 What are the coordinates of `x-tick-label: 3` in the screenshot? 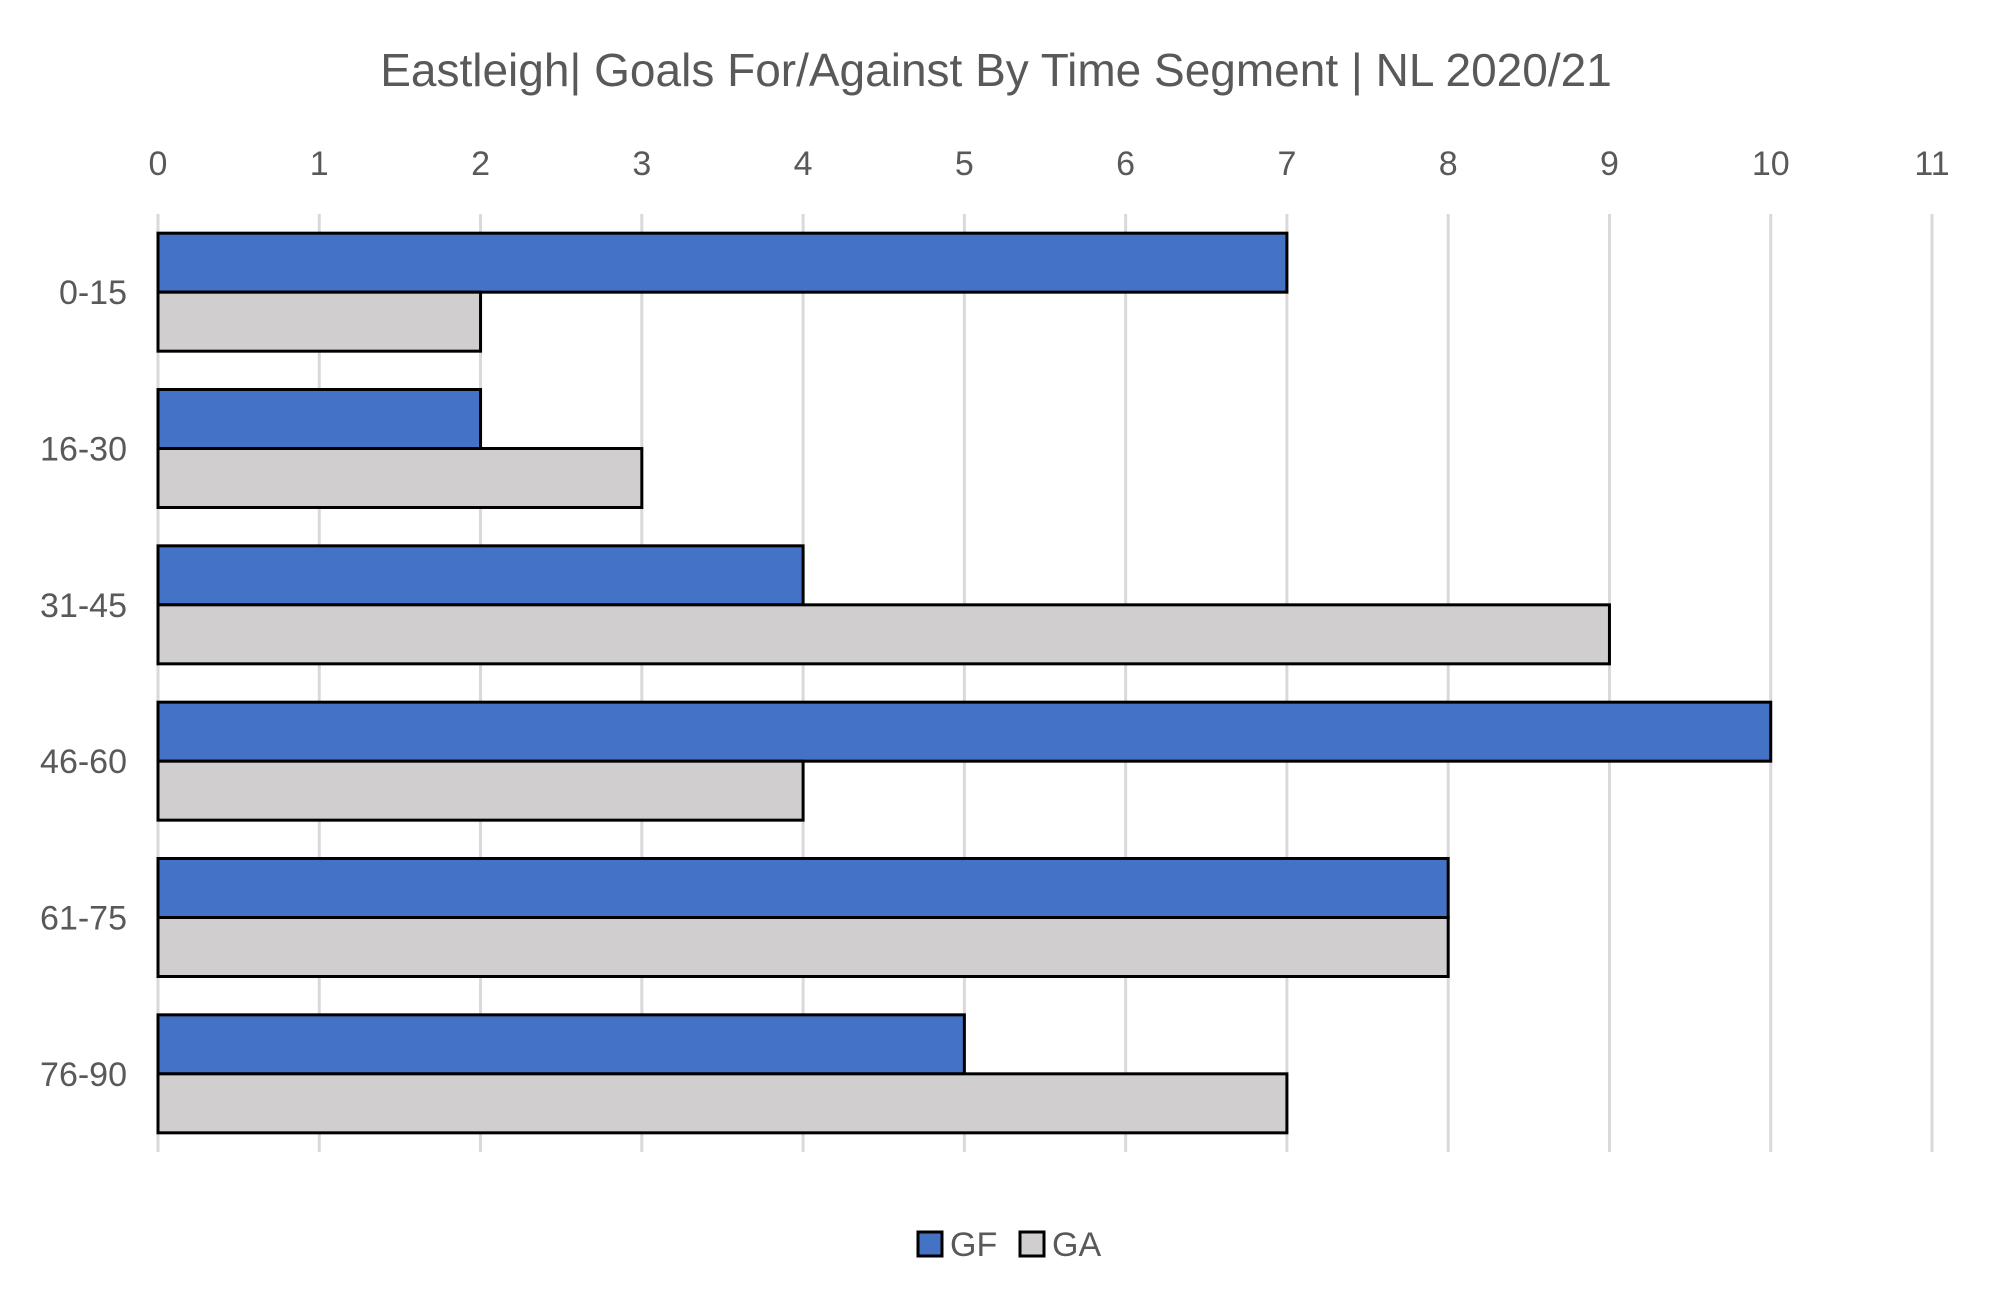 It's located at (641, 164).